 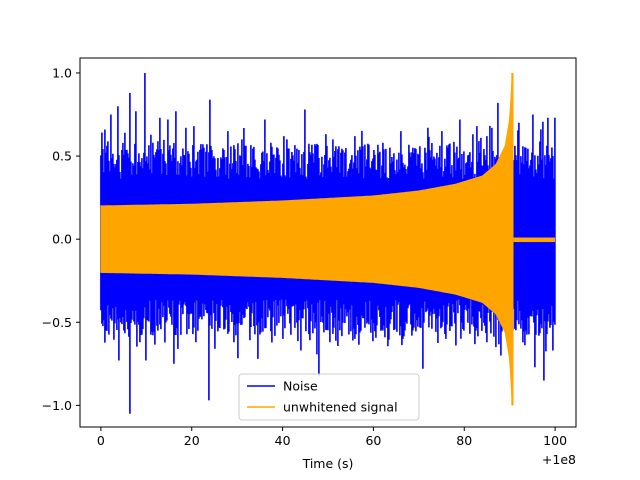 I want to click on legend-label-noise: Noise, so click(x=300, y=386).